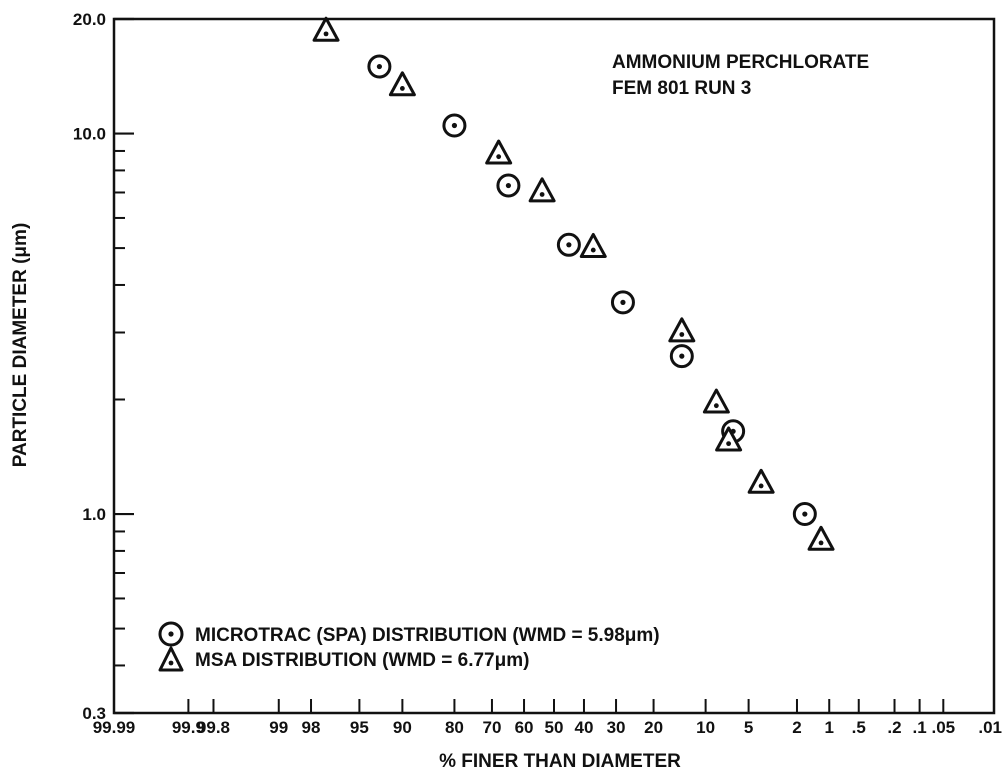 The width and height of the screenshot is (1003, 778). What do you see at coordinates (94, 514) in the screenshot?
I see `y-tick-label: 1.0` at bounding box center [94, 514].